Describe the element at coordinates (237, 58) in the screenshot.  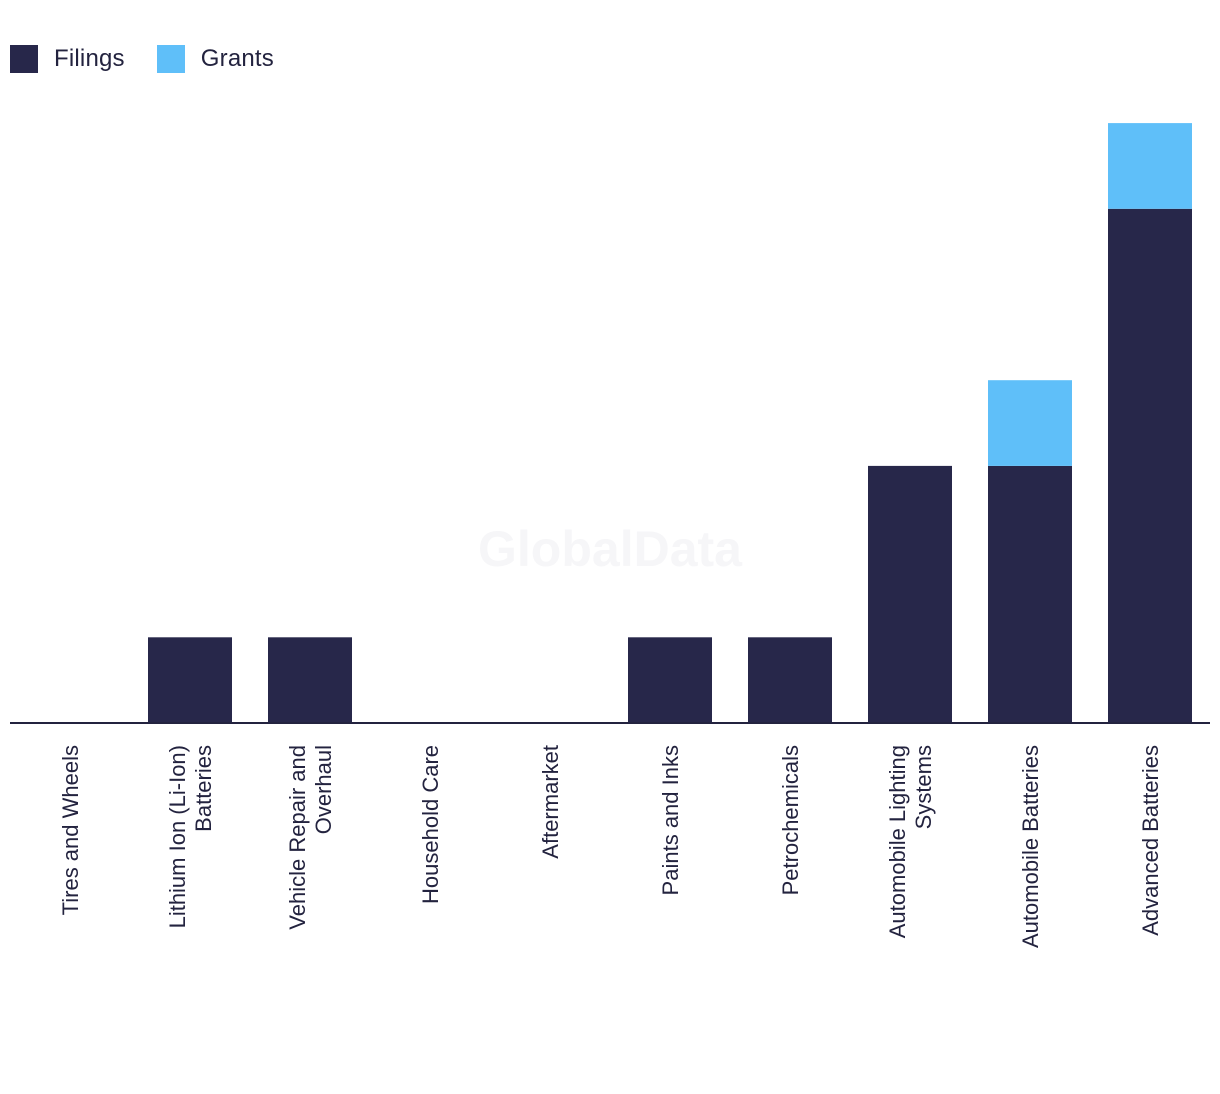
I see `legend-label-grants: Grants` at that location.